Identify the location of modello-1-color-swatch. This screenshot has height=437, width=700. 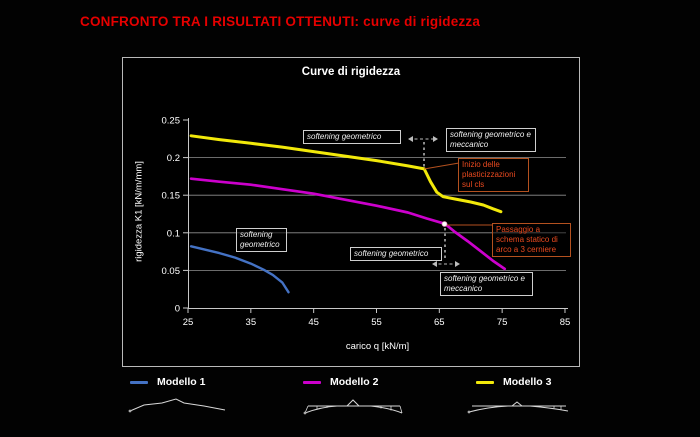
(139, 382).